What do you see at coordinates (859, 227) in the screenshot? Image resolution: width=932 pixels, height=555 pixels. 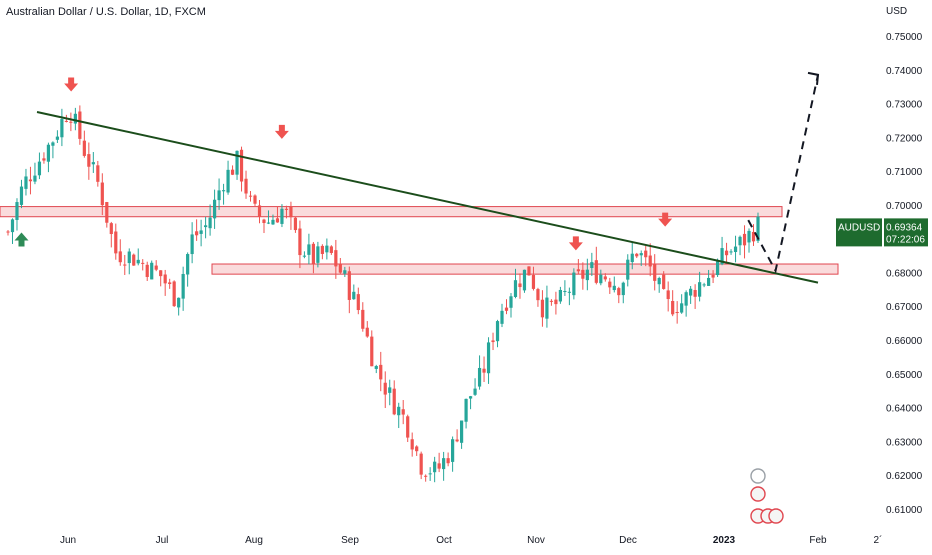 I see `symbol-label: AUDUSD` at bounding box center [859, 227].